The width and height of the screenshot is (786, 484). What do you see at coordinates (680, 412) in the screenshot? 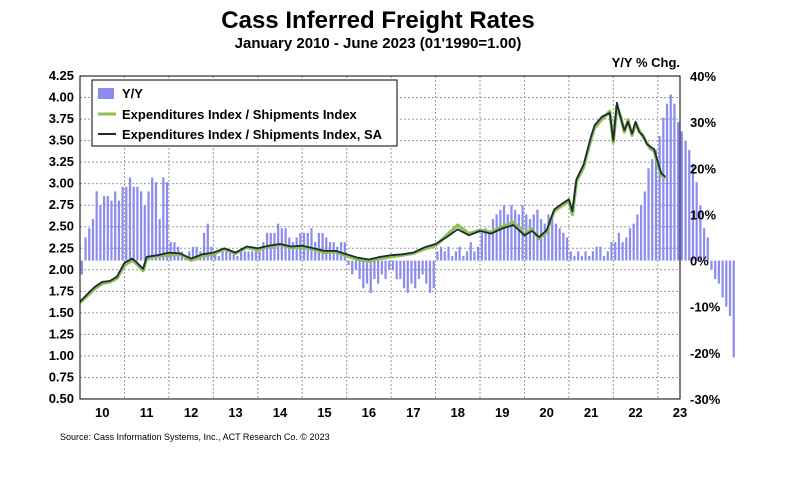
I see `x-tick-label: 23` at bounding box center [680, 412].